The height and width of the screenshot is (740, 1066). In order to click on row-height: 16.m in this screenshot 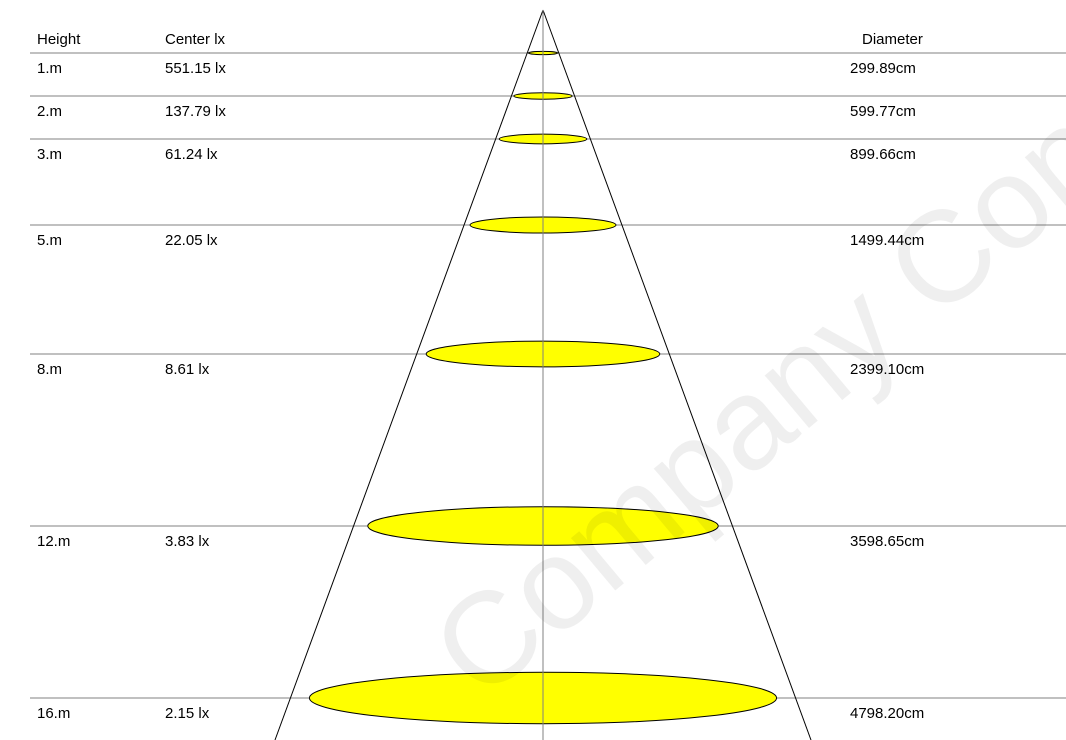, I will do `click(53, 713)`.